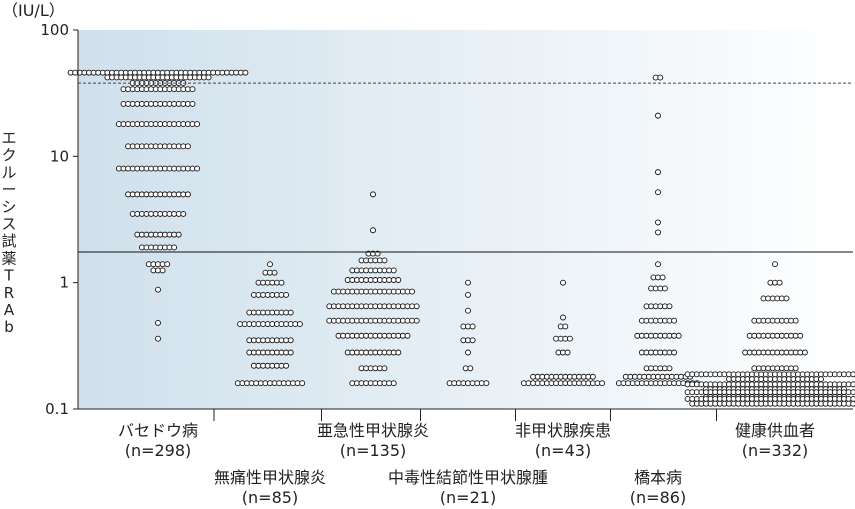  Describe the element at coordinates (8, 138) in the screenshot. I see `y-axis-title-char: エ` at that location.